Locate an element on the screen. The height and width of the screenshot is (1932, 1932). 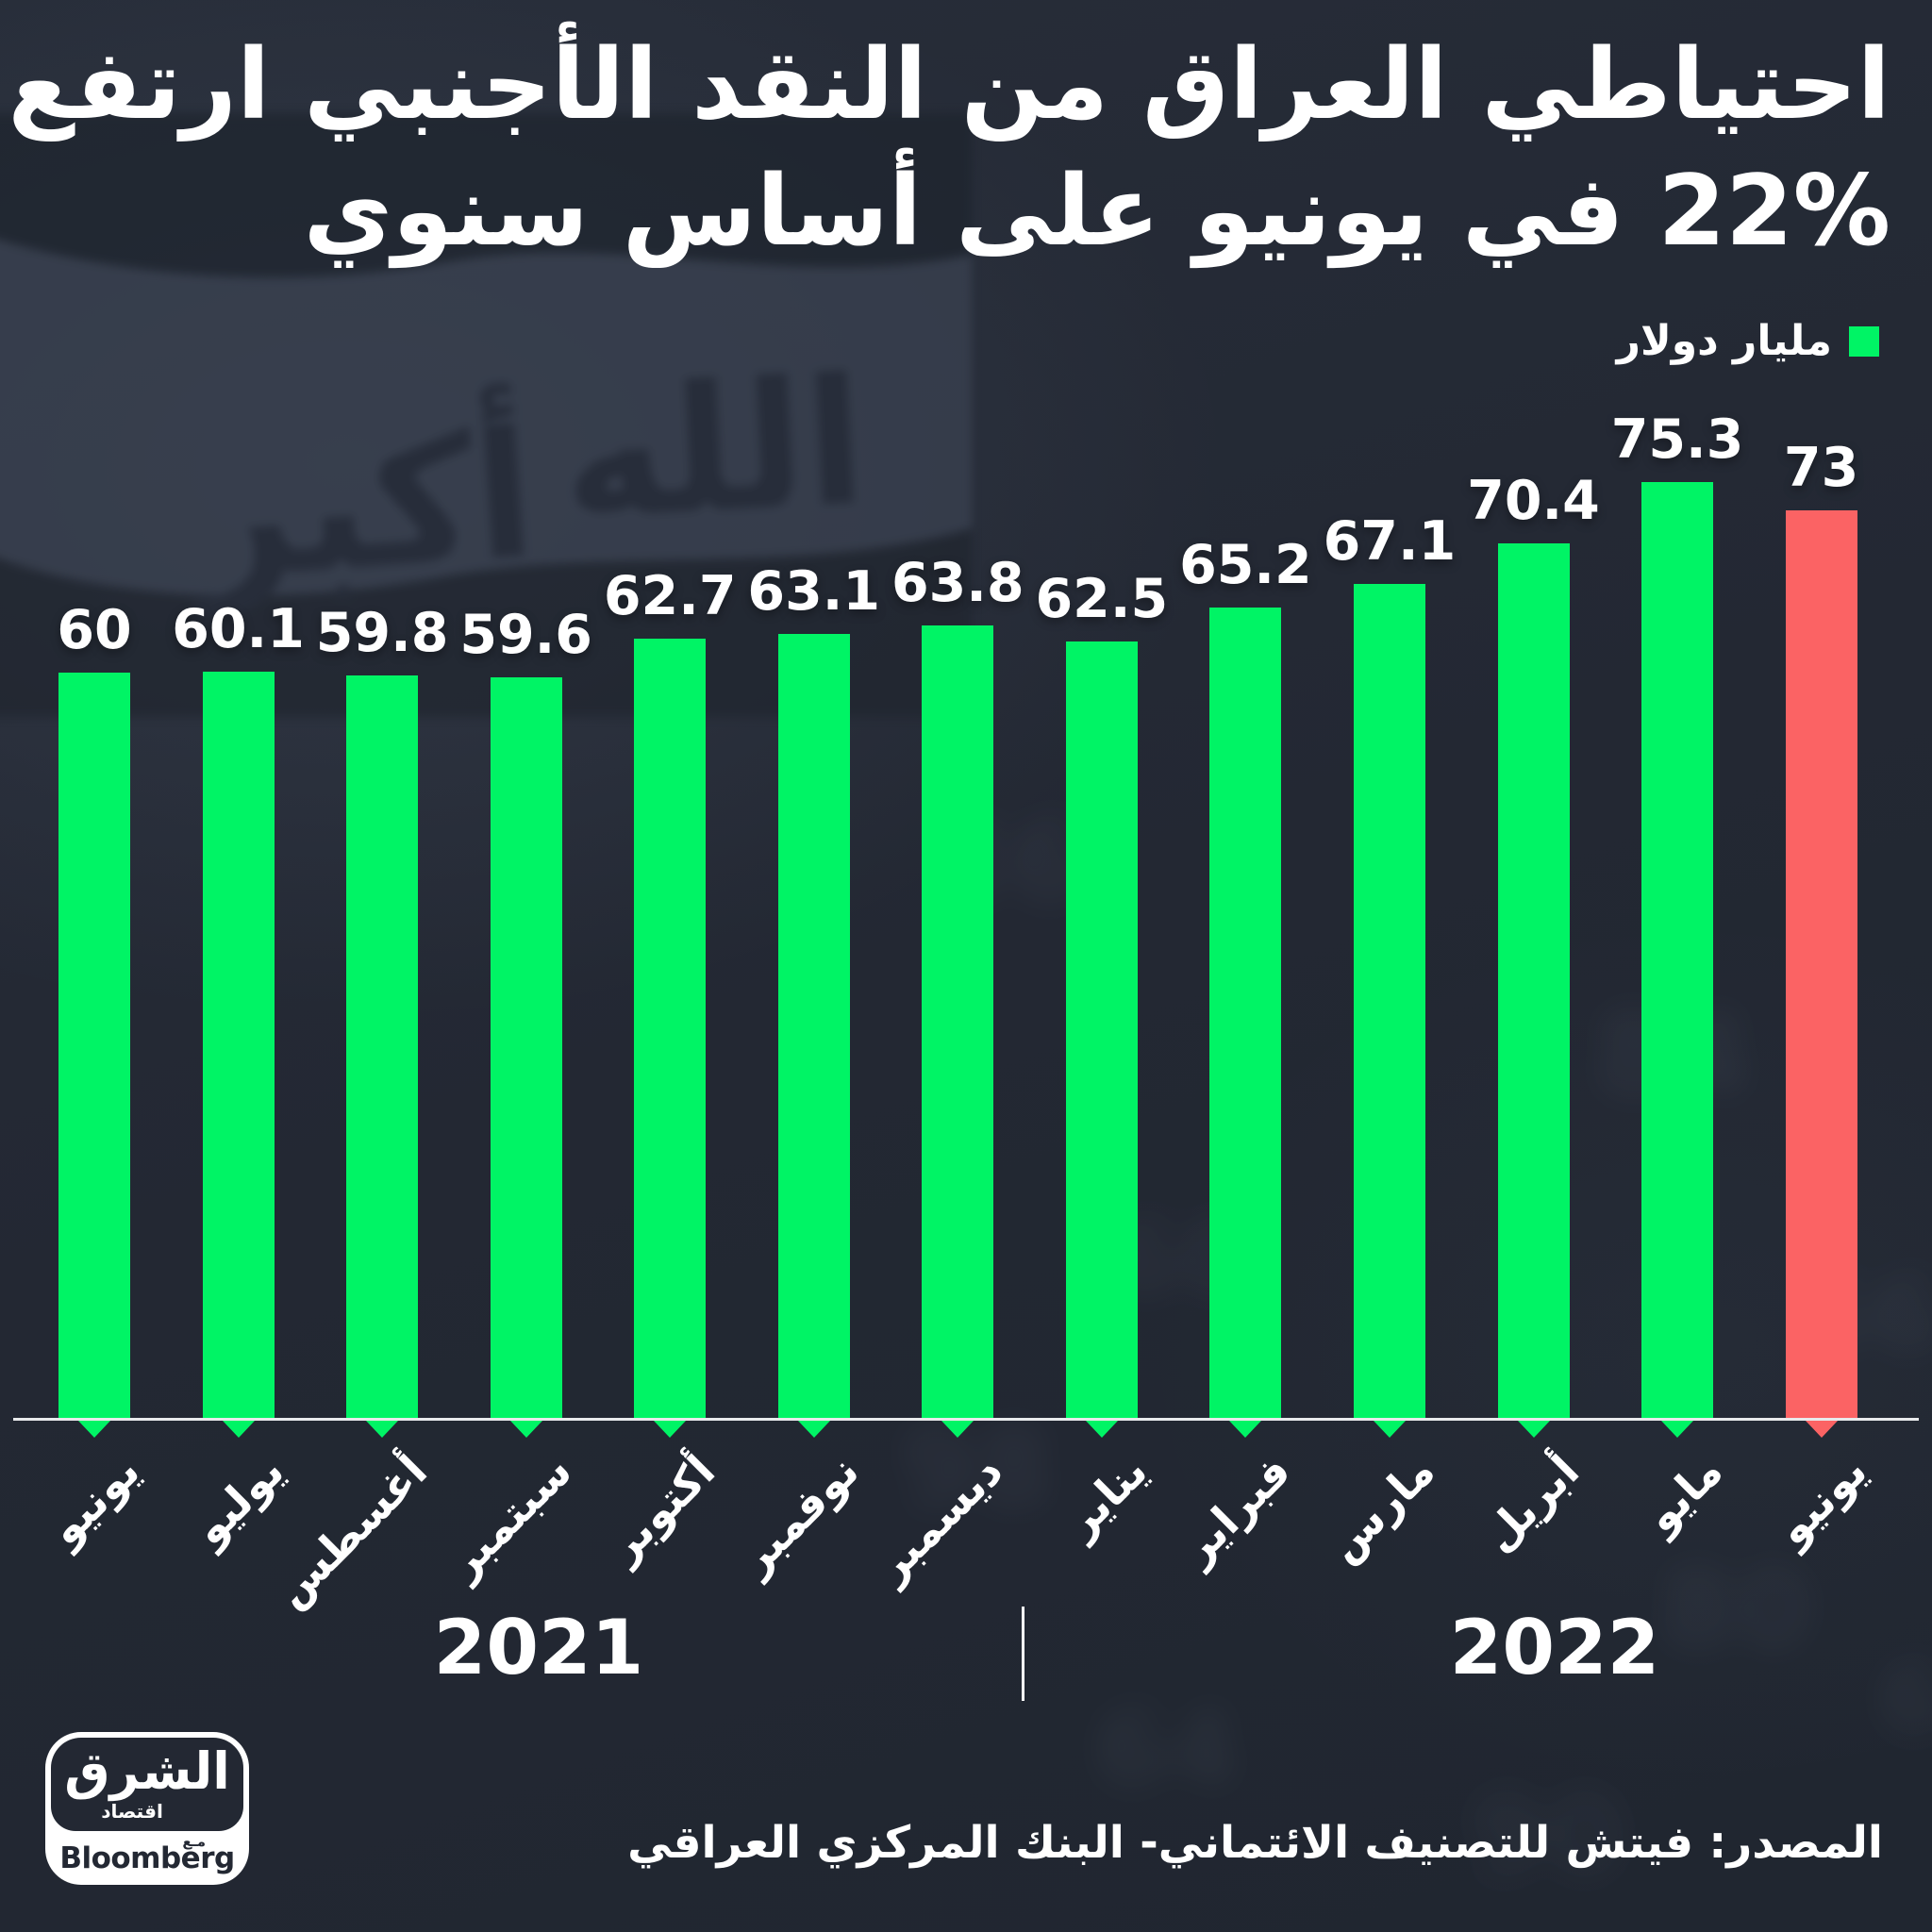
bar-value-label: 65.2 is located at coordinates (1245, 565).